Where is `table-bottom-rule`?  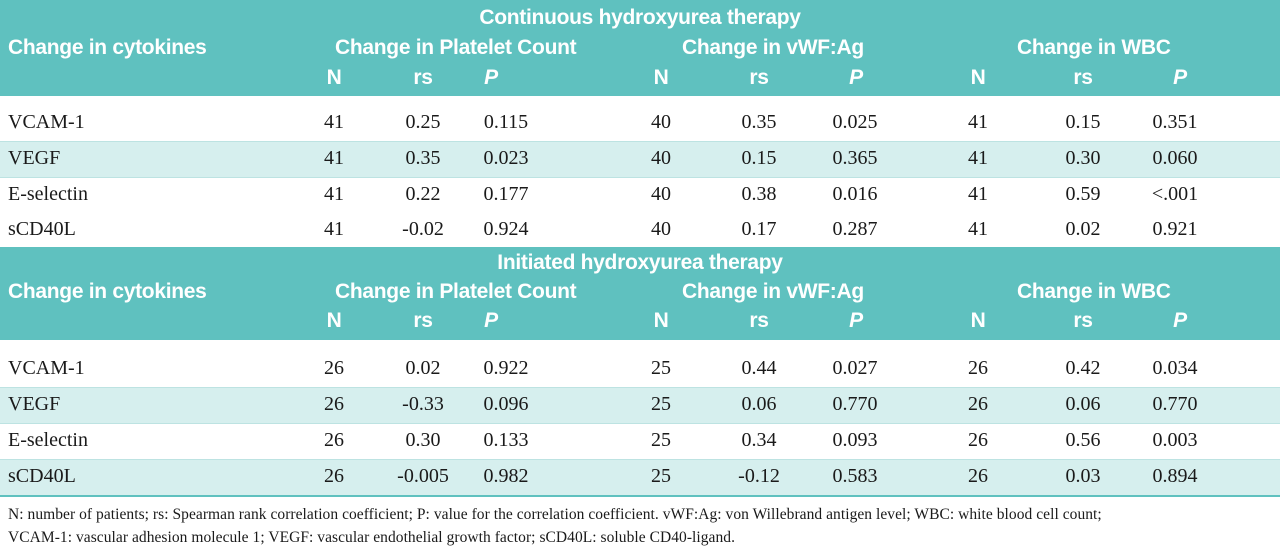
table-bottom-rule is located at coordinates (640, 496).